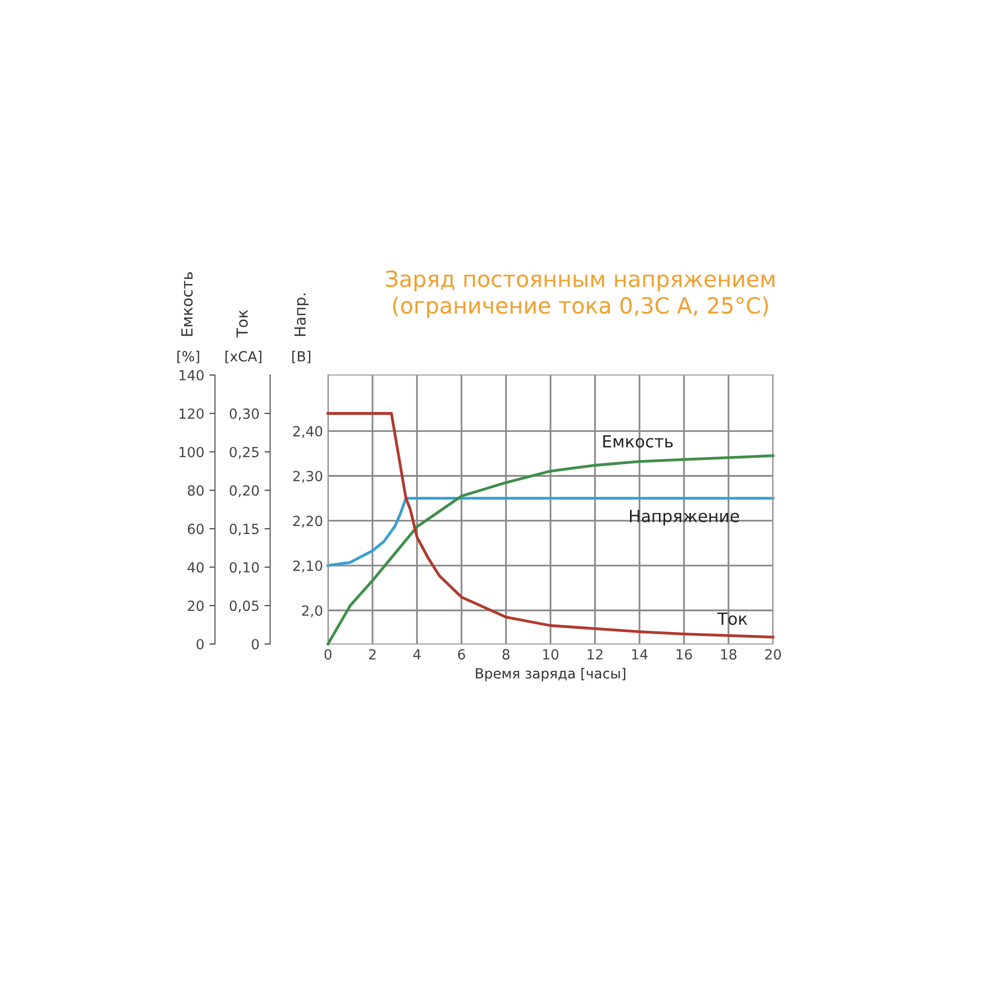 The height and width of the screenshot is (1000, 1000). I want to click on y3-tick-label: 40, so click(196, 567).